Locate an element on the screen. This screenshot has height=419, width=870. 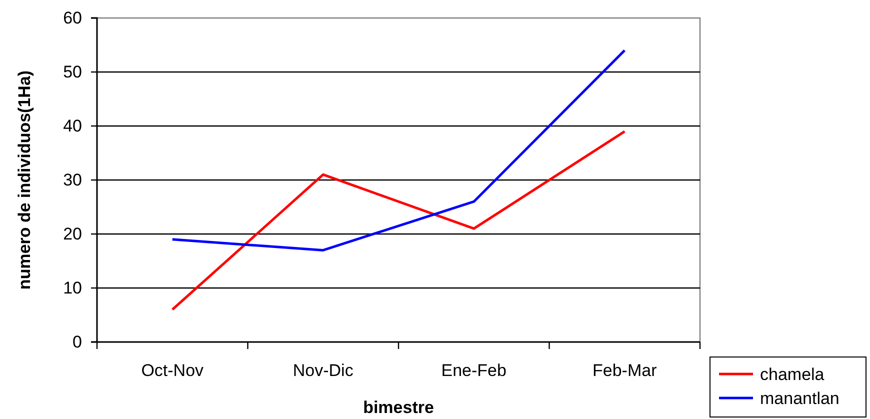
x-axis-title: bimestre is located at coordinates (398, 407).